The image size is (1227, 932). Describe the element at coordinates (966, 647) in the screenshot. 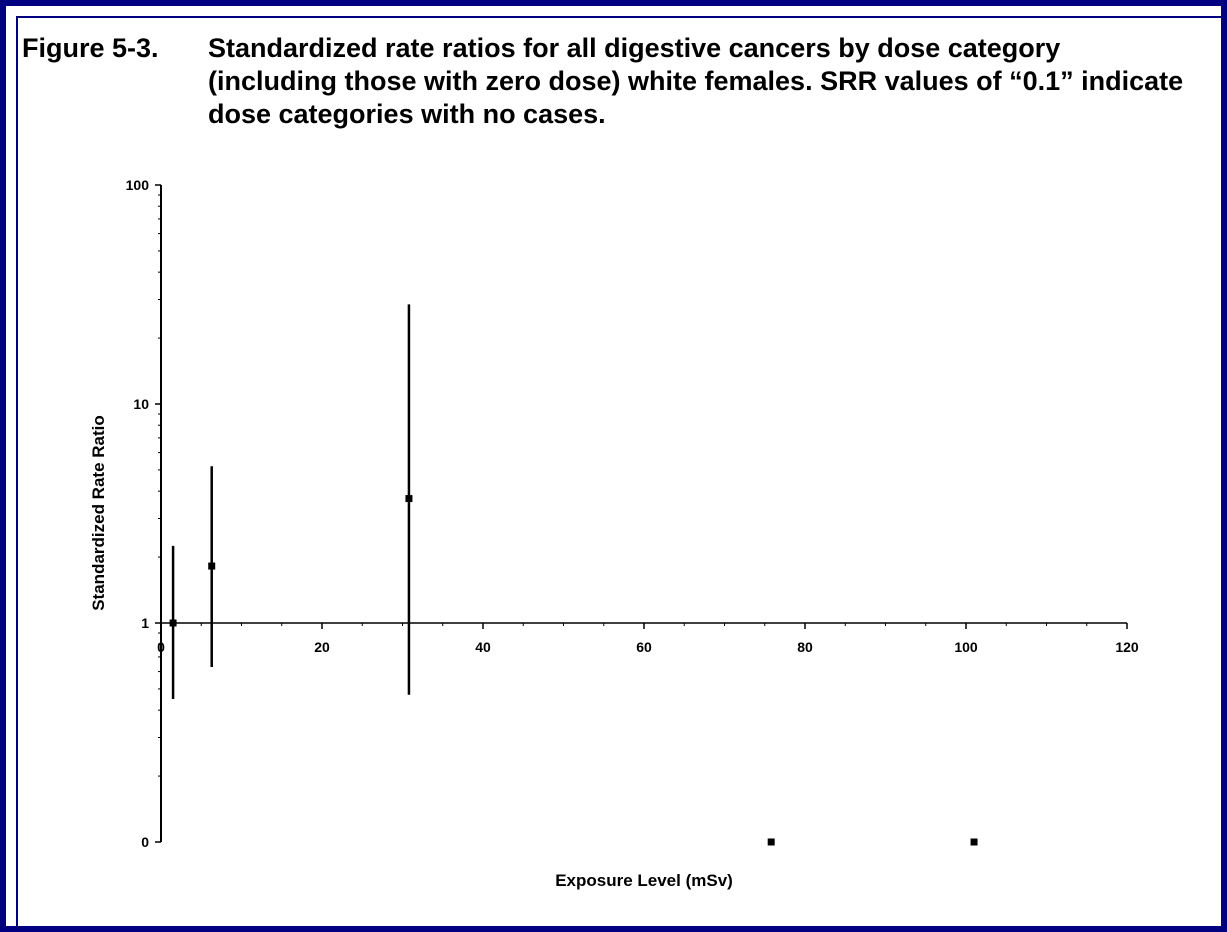

I see `x-tick-label: 100` at that location.